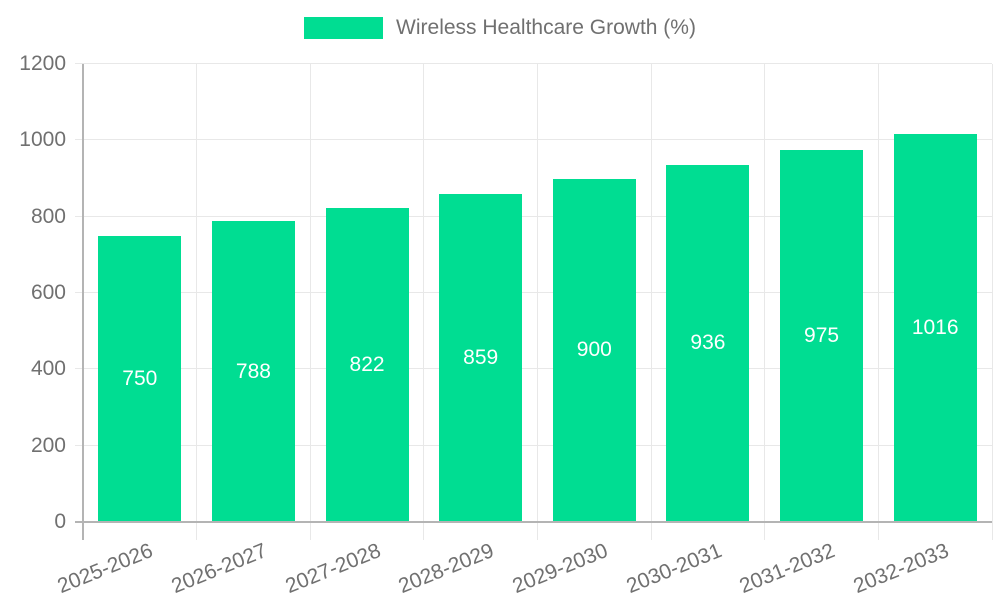 This screenshot has height=600, width=1000. I want to click on y-tick-label: 1200, so click(42, 63).